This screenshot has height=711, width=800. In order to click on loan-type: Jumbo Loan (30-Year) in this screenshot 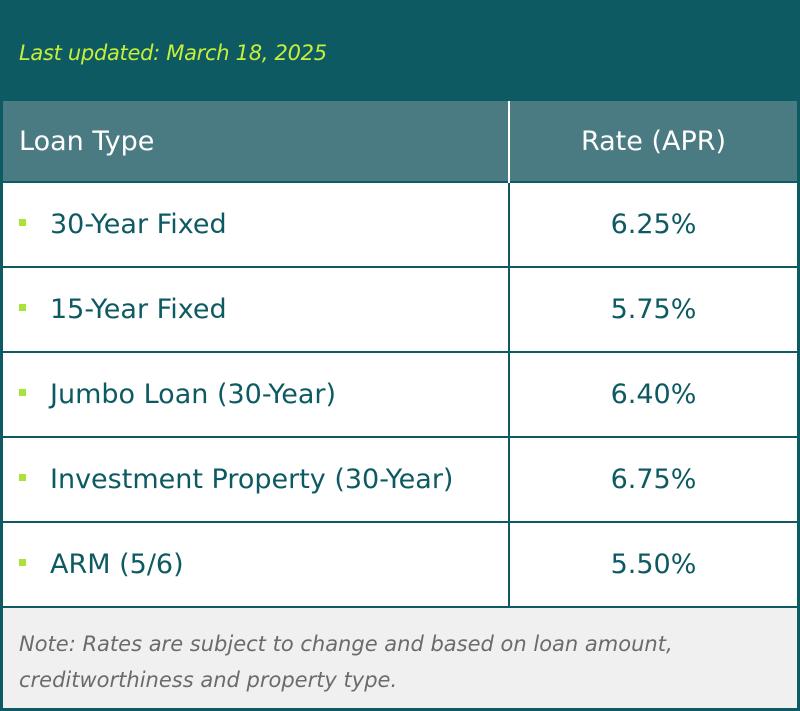, I will do `click(256, 394)`.